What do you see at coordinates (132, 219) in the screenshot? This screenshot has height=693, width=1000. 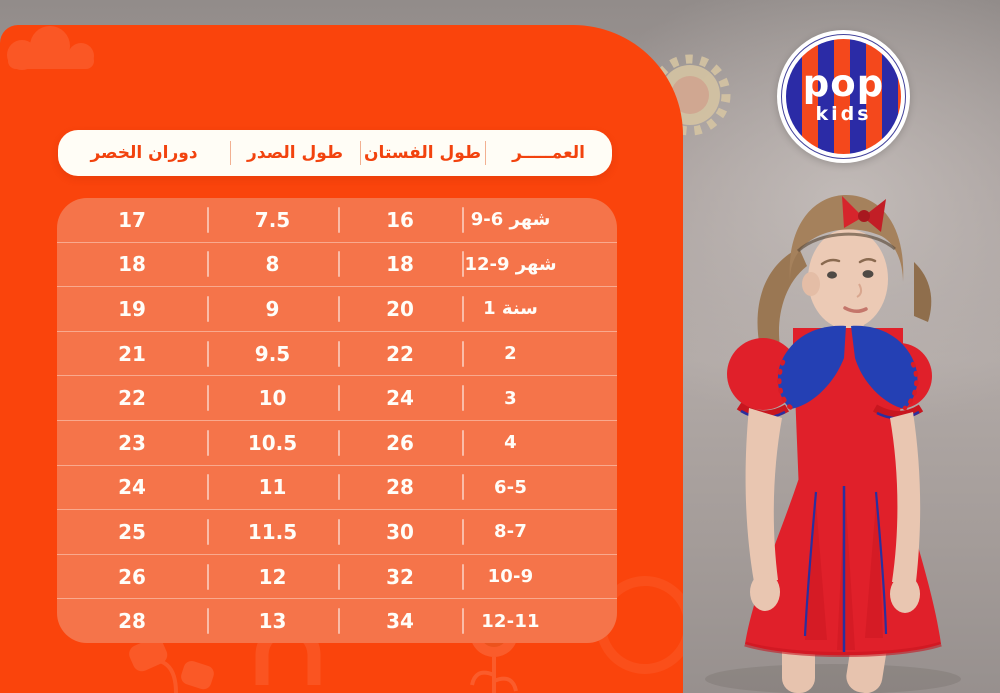 I see `cell-waist: 17` at bounding box center [132, 219].